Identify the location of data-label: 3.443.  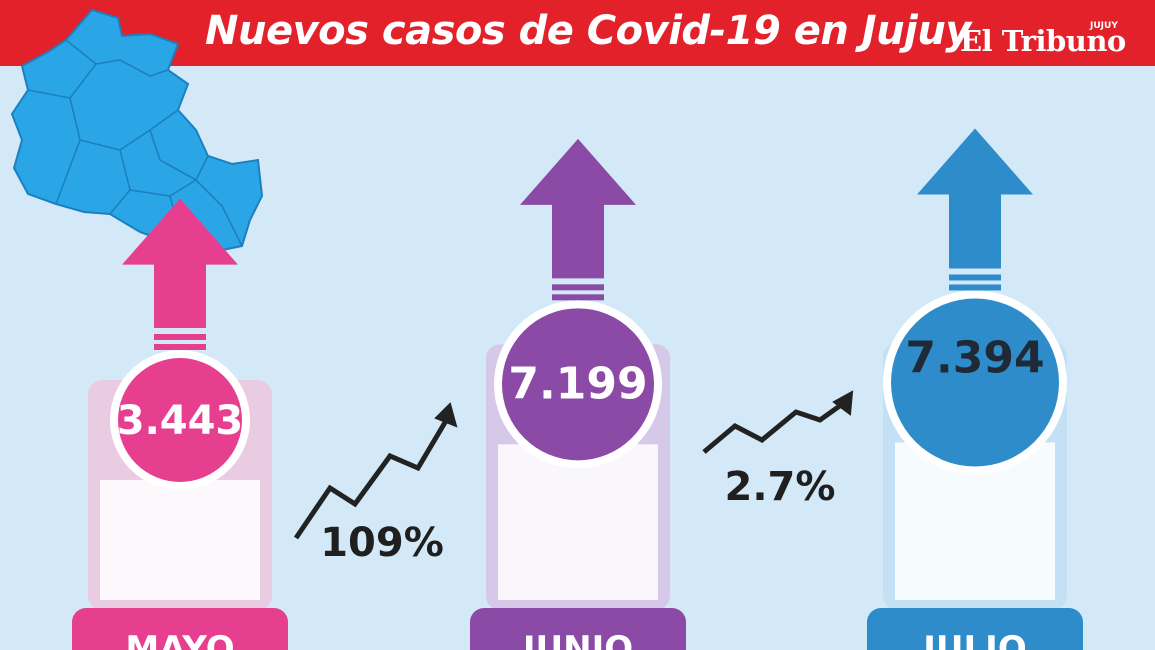
(180, 421).